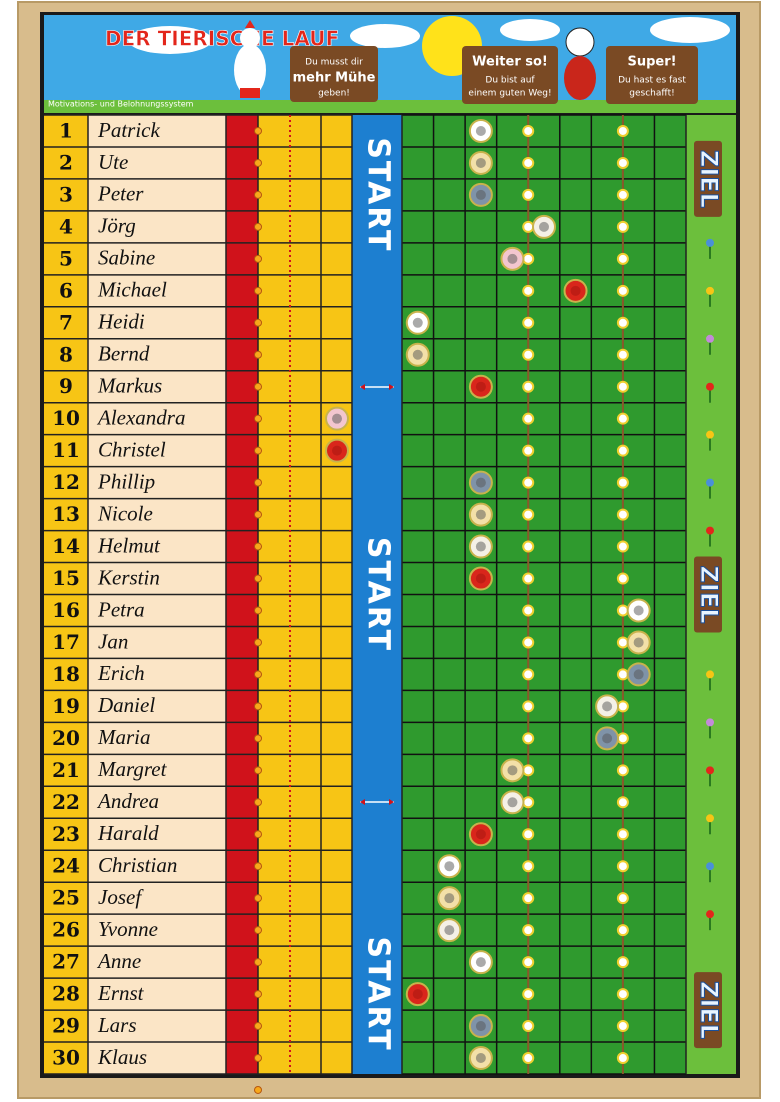  Describe the element at coordinates (66, 194) in the screenshot. I see `row-number: 3` at that location.